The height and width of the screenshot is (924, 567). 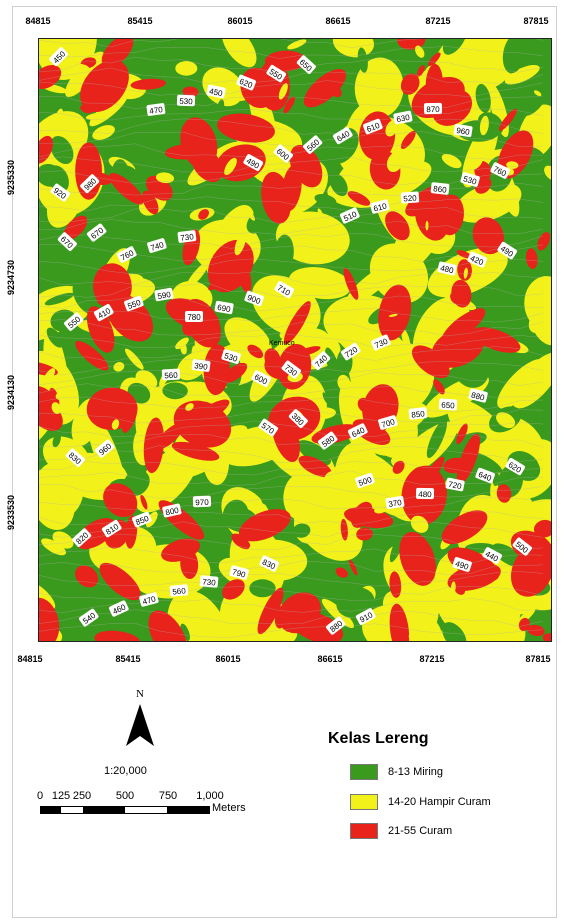 I want to click on contour-label: 970, so click(x=202, y=501).